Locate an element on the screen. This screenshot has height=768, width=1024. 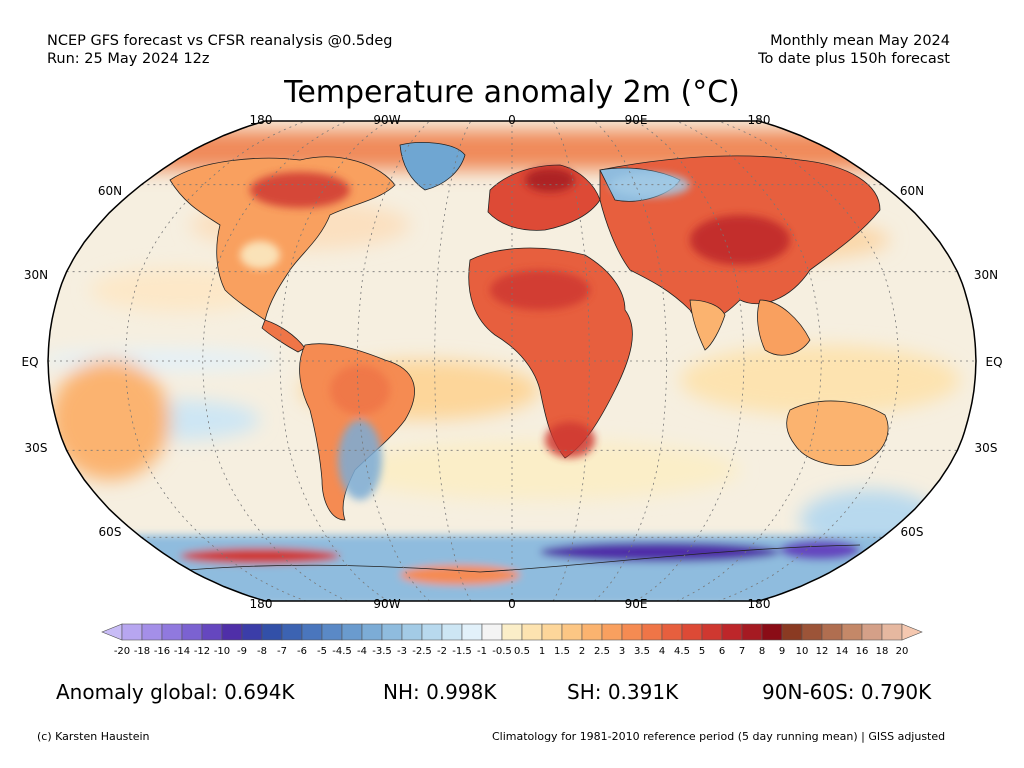
colorbar-tick-label: -1.5 is located at coordinates (462, 651).